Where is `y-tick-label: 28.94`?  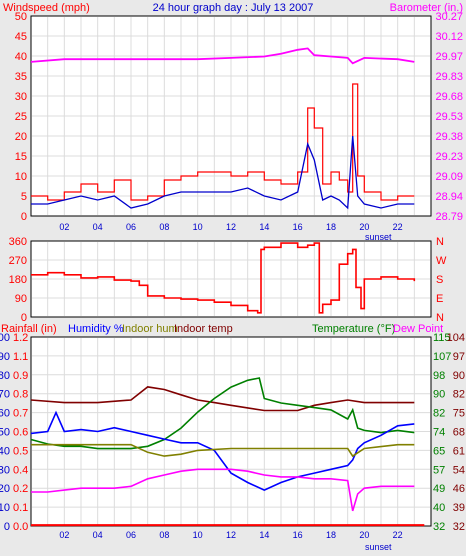
y-tick-label: 28.94 is located at coordinates (449, 197).